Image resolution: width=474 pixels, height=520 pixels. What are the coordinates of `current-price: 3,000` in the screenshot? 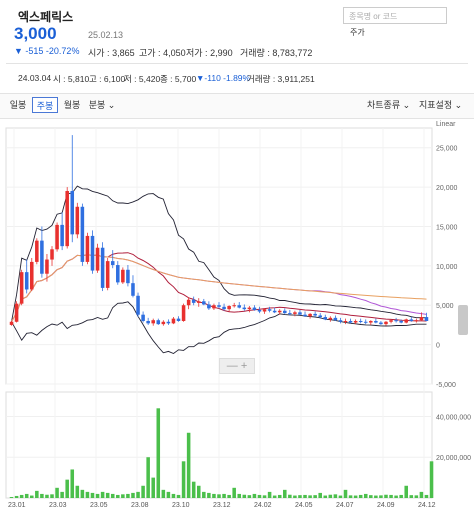 It's located at (35, 33).